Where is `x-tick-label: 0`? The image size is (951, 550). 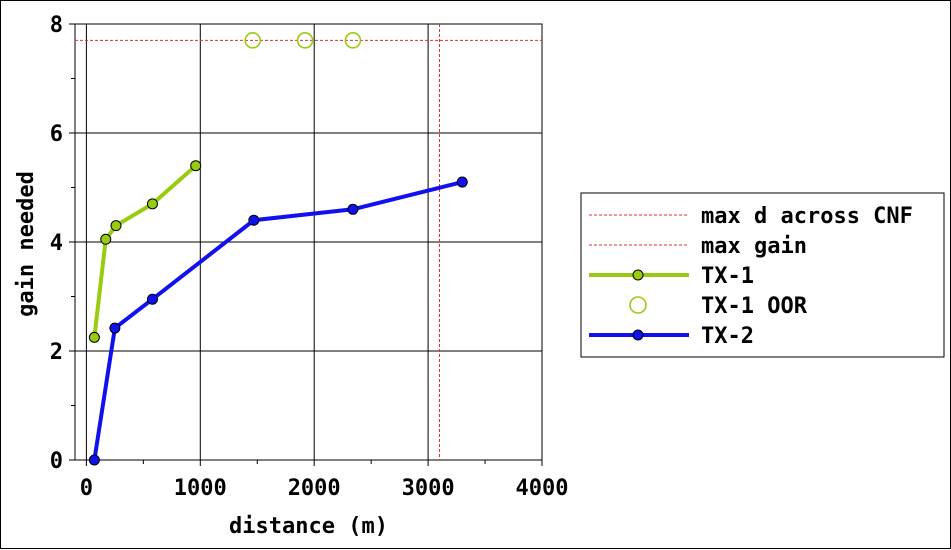 x-tick-label: 0 is located at coordinates (86, 488).